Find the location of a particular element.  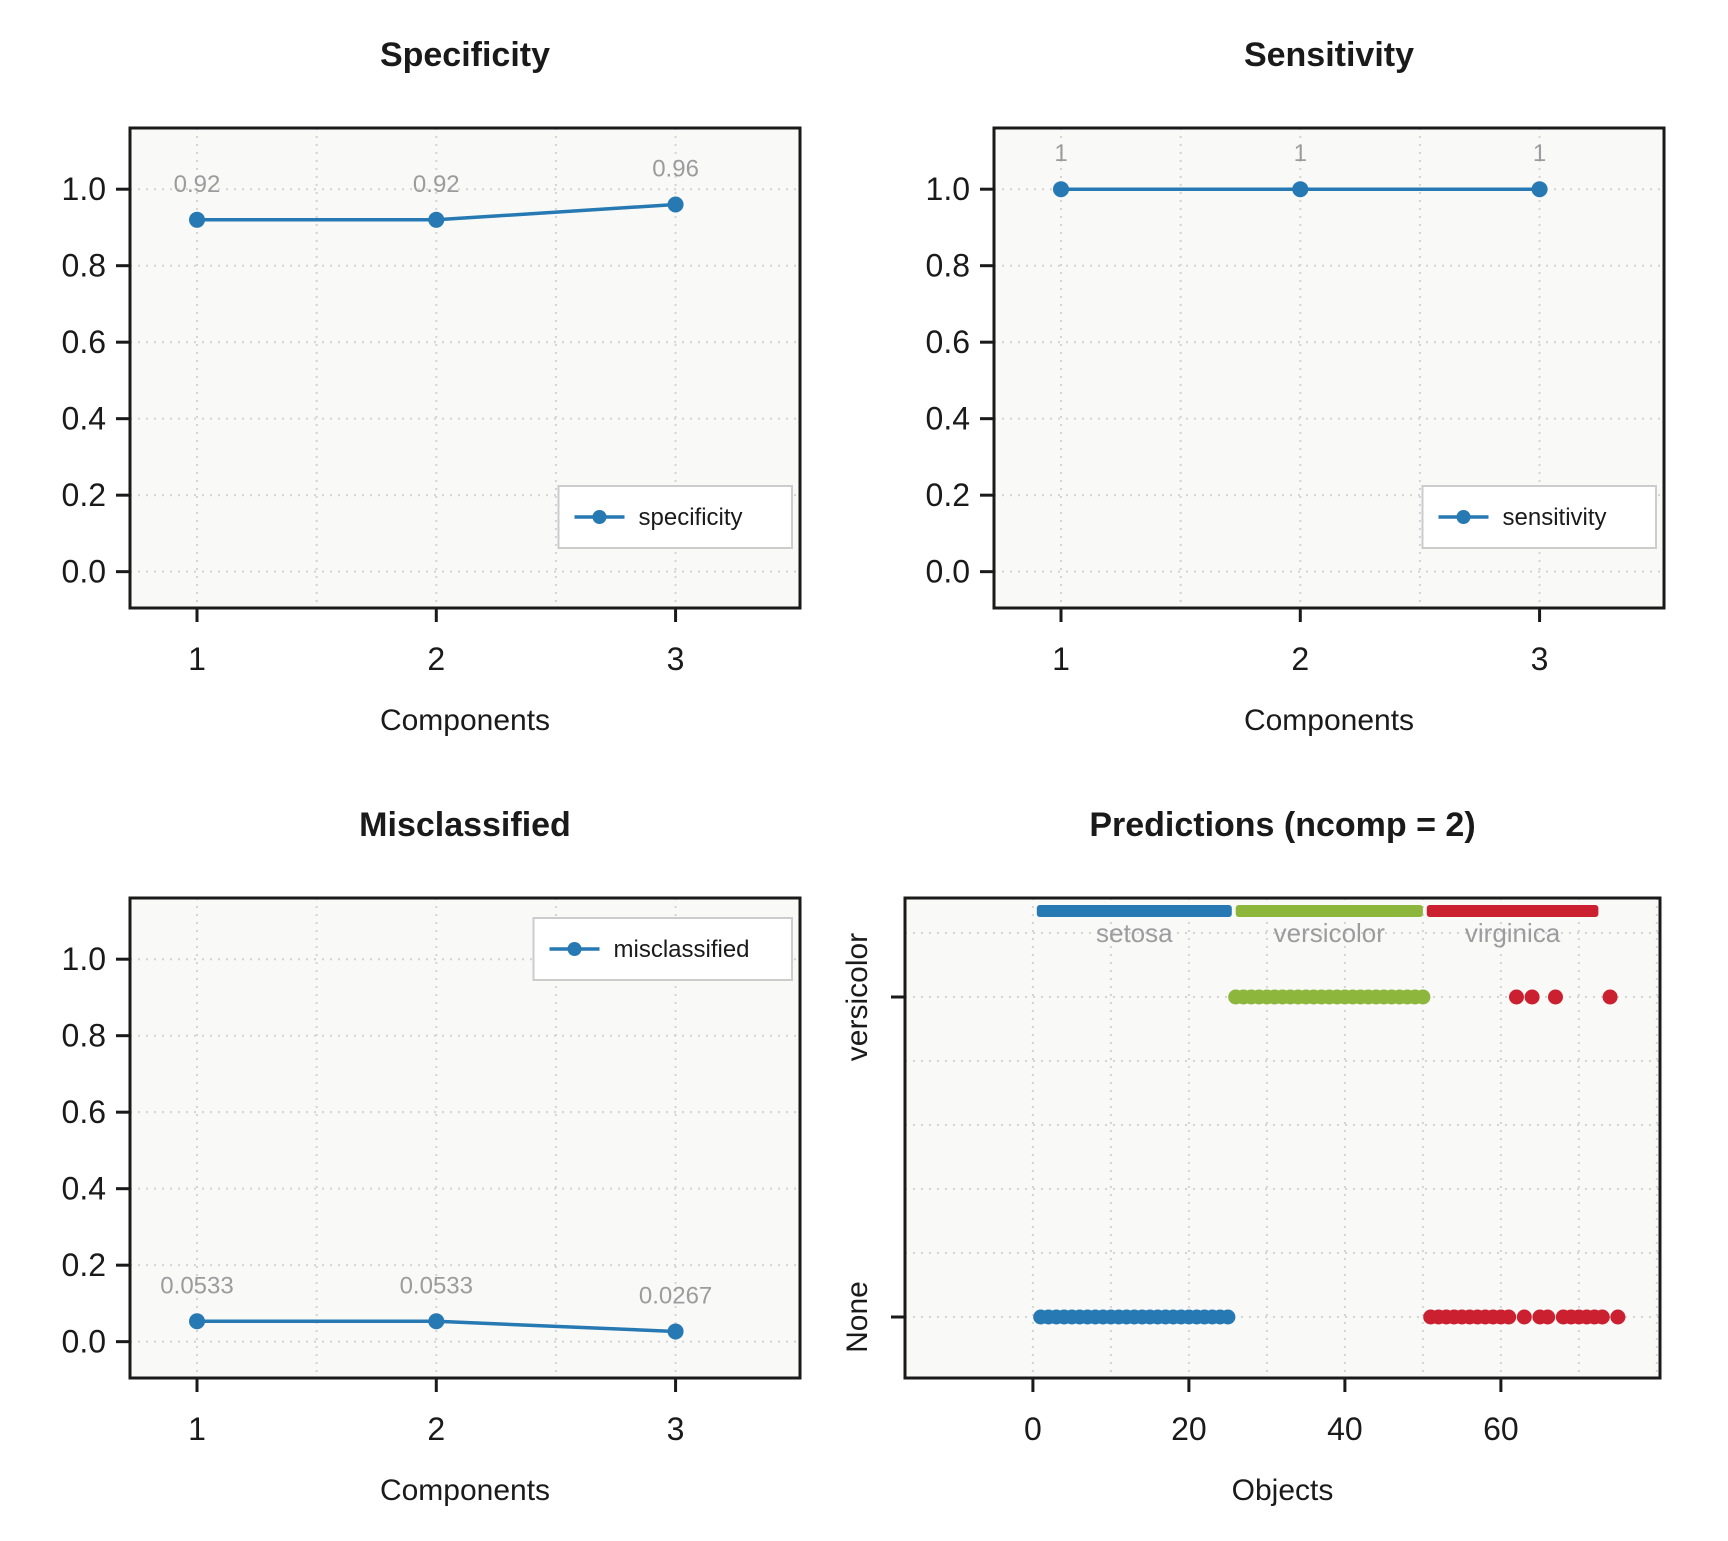

x-axis-label: Objects is located at coordinates (1283, 1490).